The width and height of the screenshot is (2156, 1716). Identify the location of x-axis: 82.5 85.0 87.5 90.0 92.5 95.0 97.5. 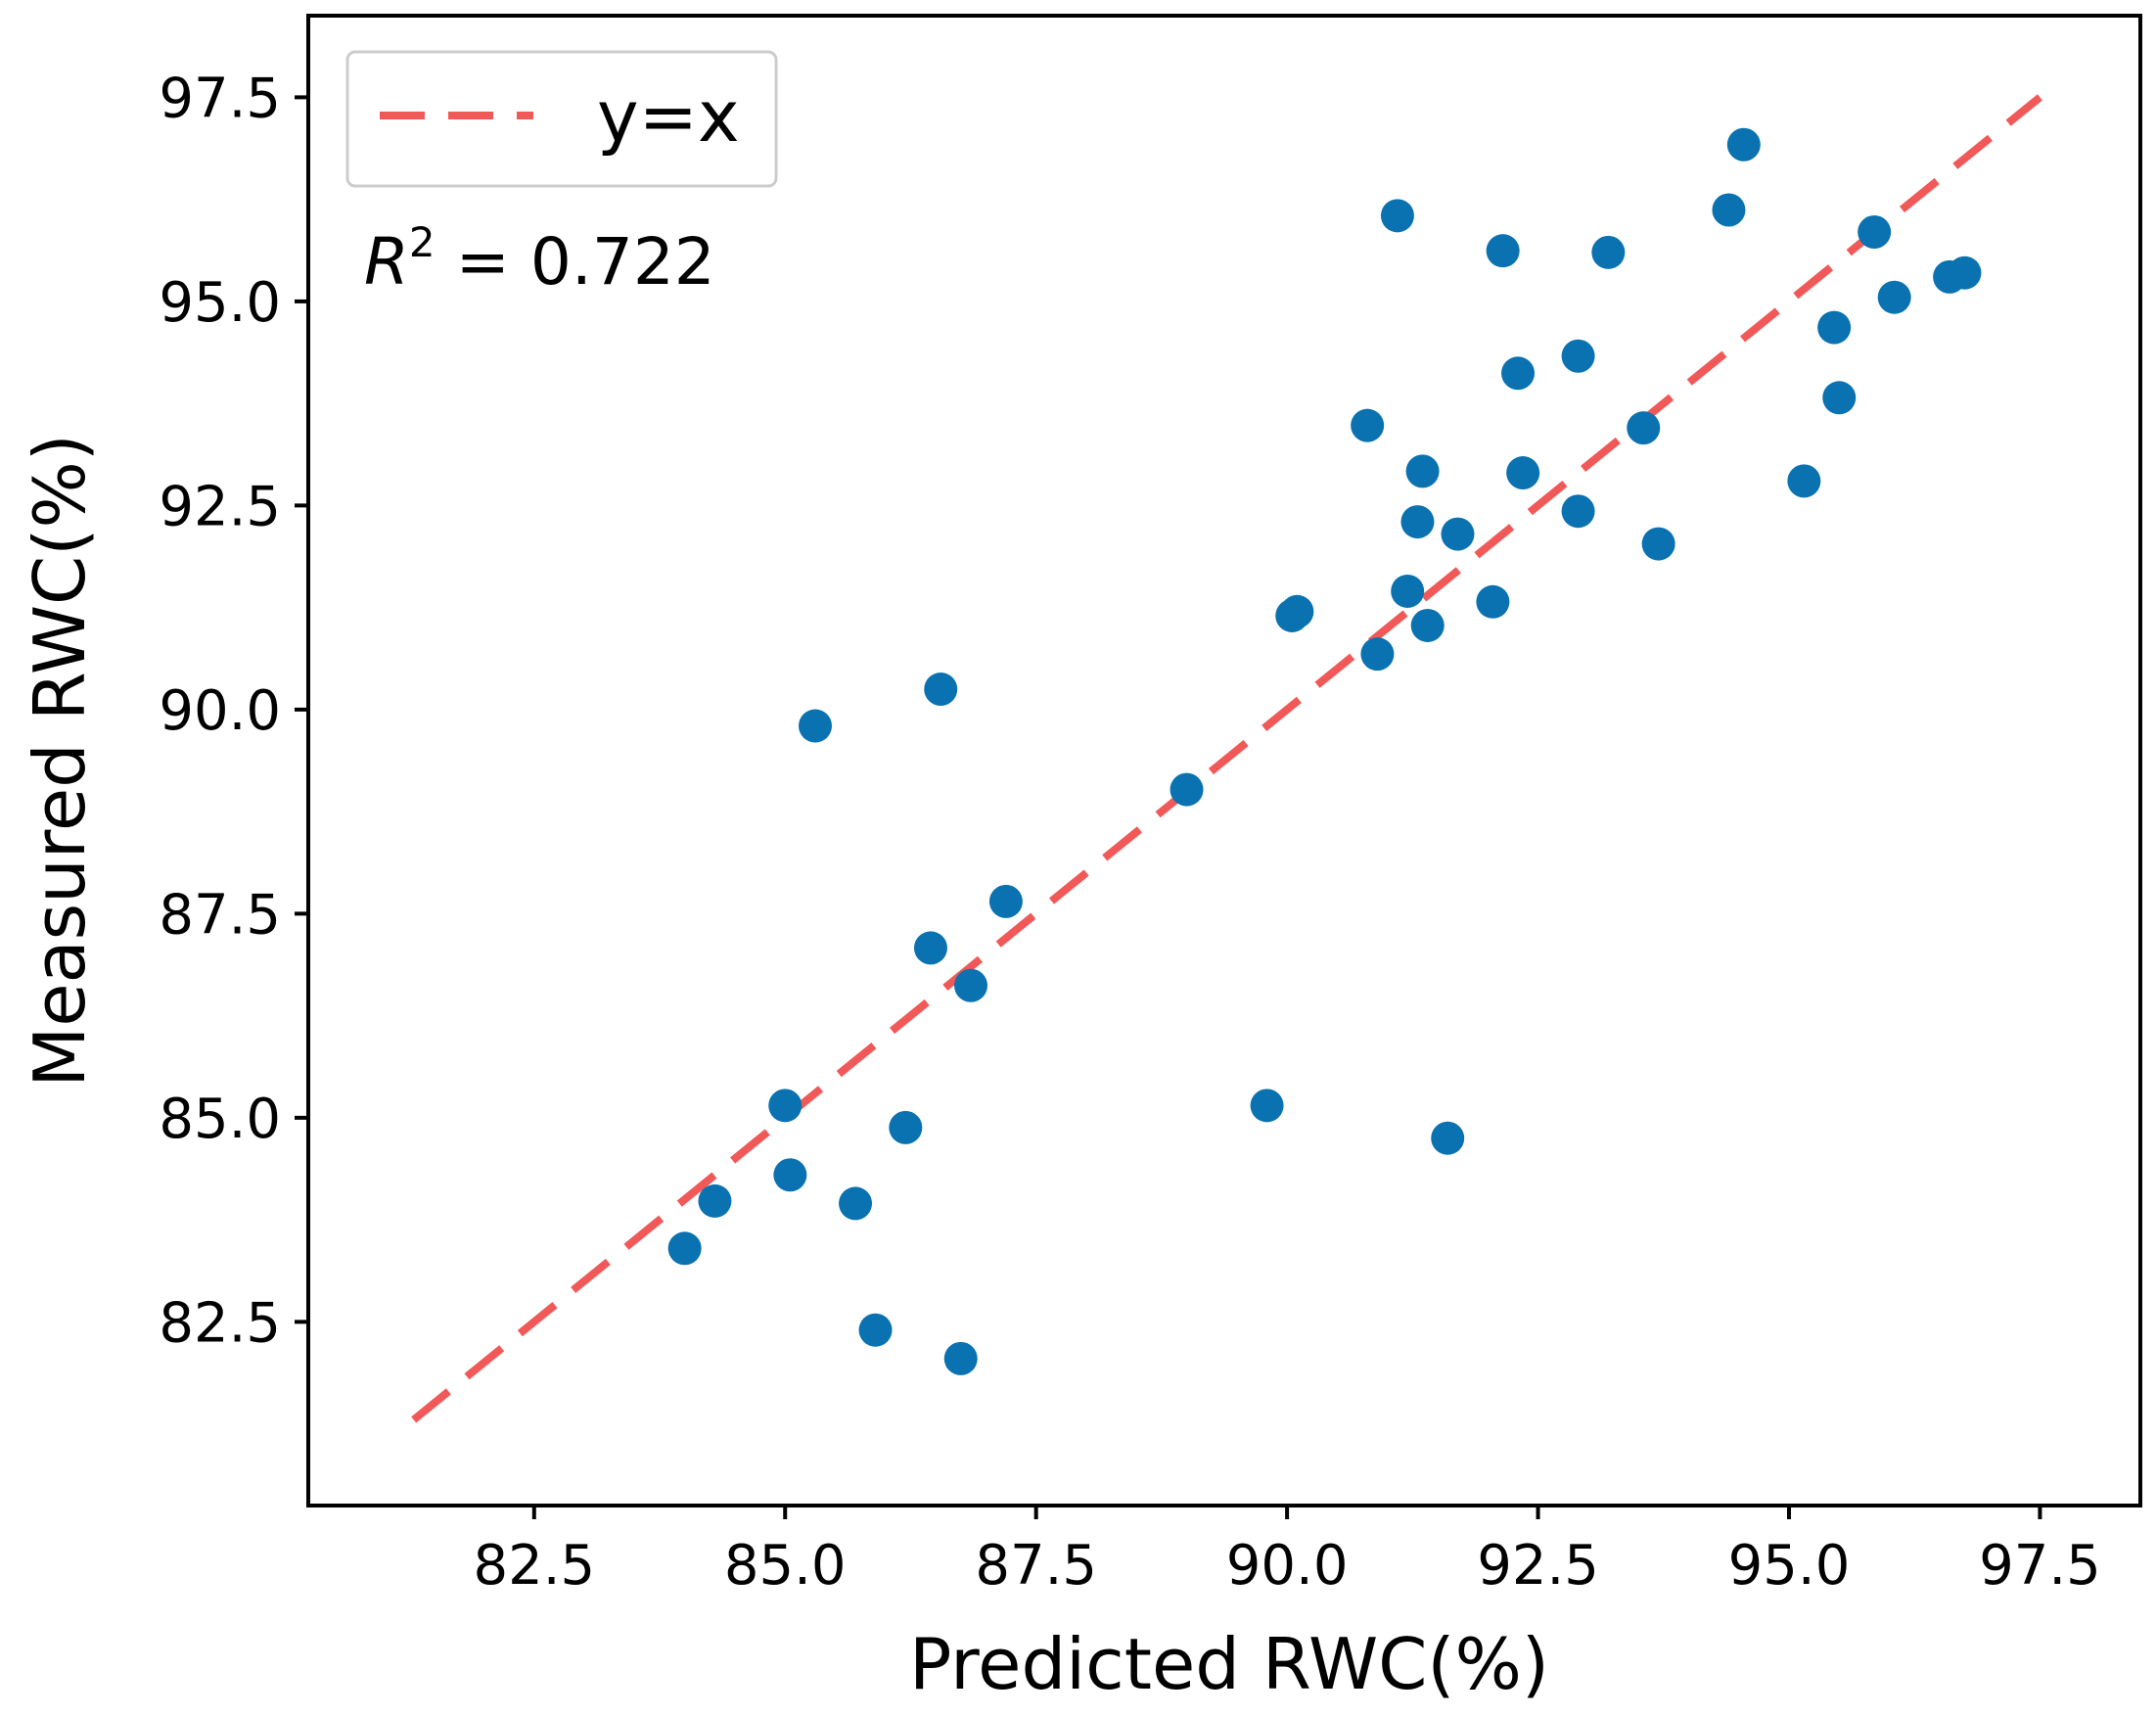
(1287, 1552).